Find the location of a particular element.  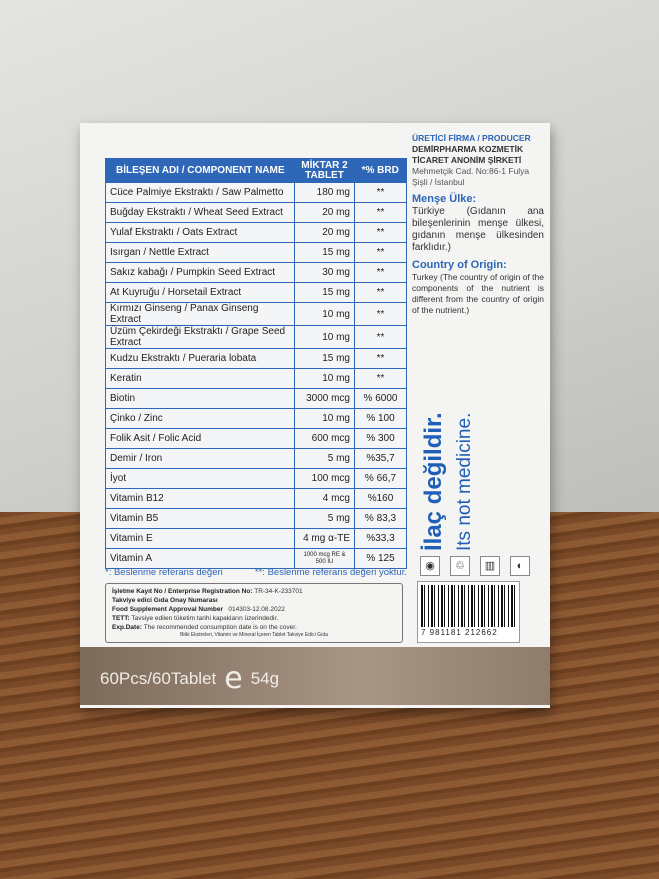

barcode-number: 7 981181 212662 is located at coordinates (459, 632).